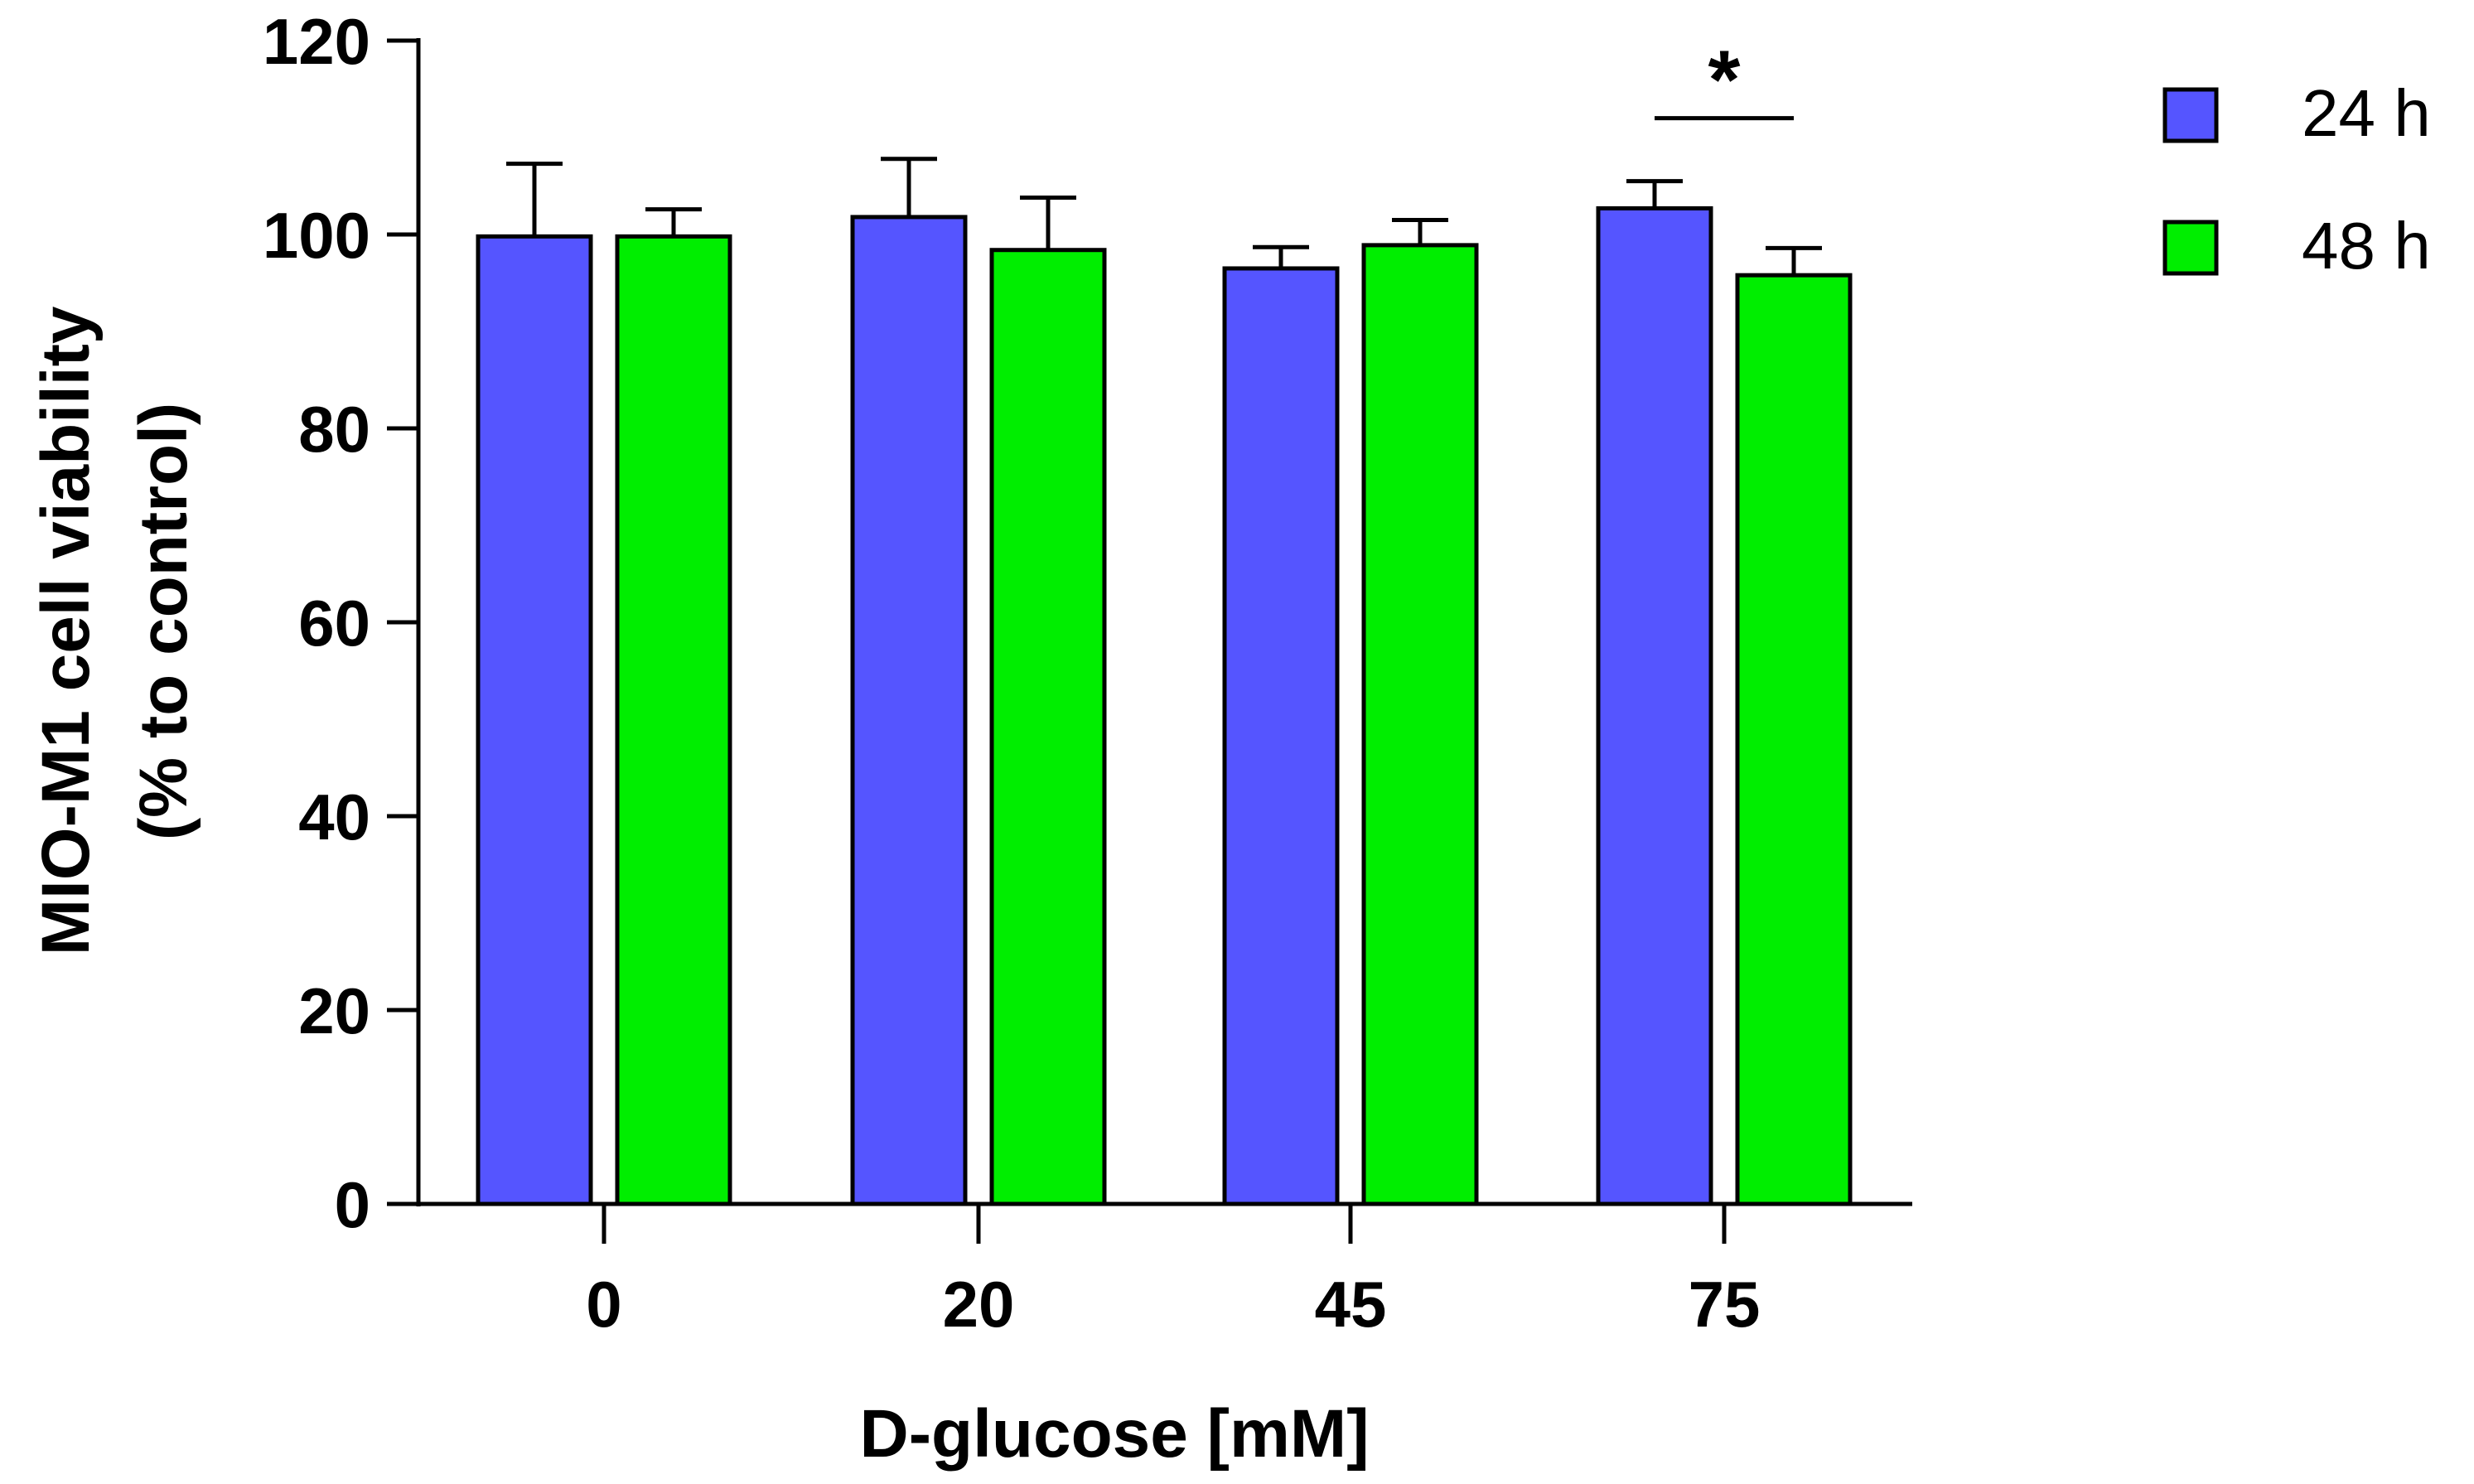 The height and width of the screenshot is (1484, 2474). What do you see at coordinates (1724, 80) in the screenshot?
I see `significance-label-75: *` at bounding box center [1724, 80].